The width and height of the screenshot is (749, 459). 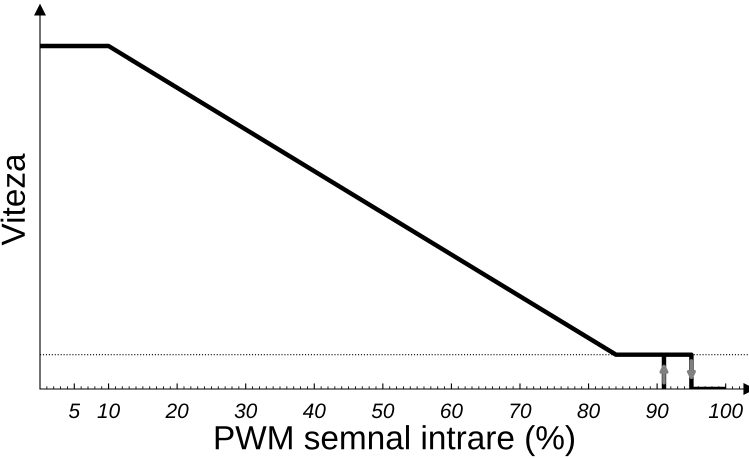 I want to click on x-axis-title: PWM semnal intrare (%), so click(x=395, y=440).